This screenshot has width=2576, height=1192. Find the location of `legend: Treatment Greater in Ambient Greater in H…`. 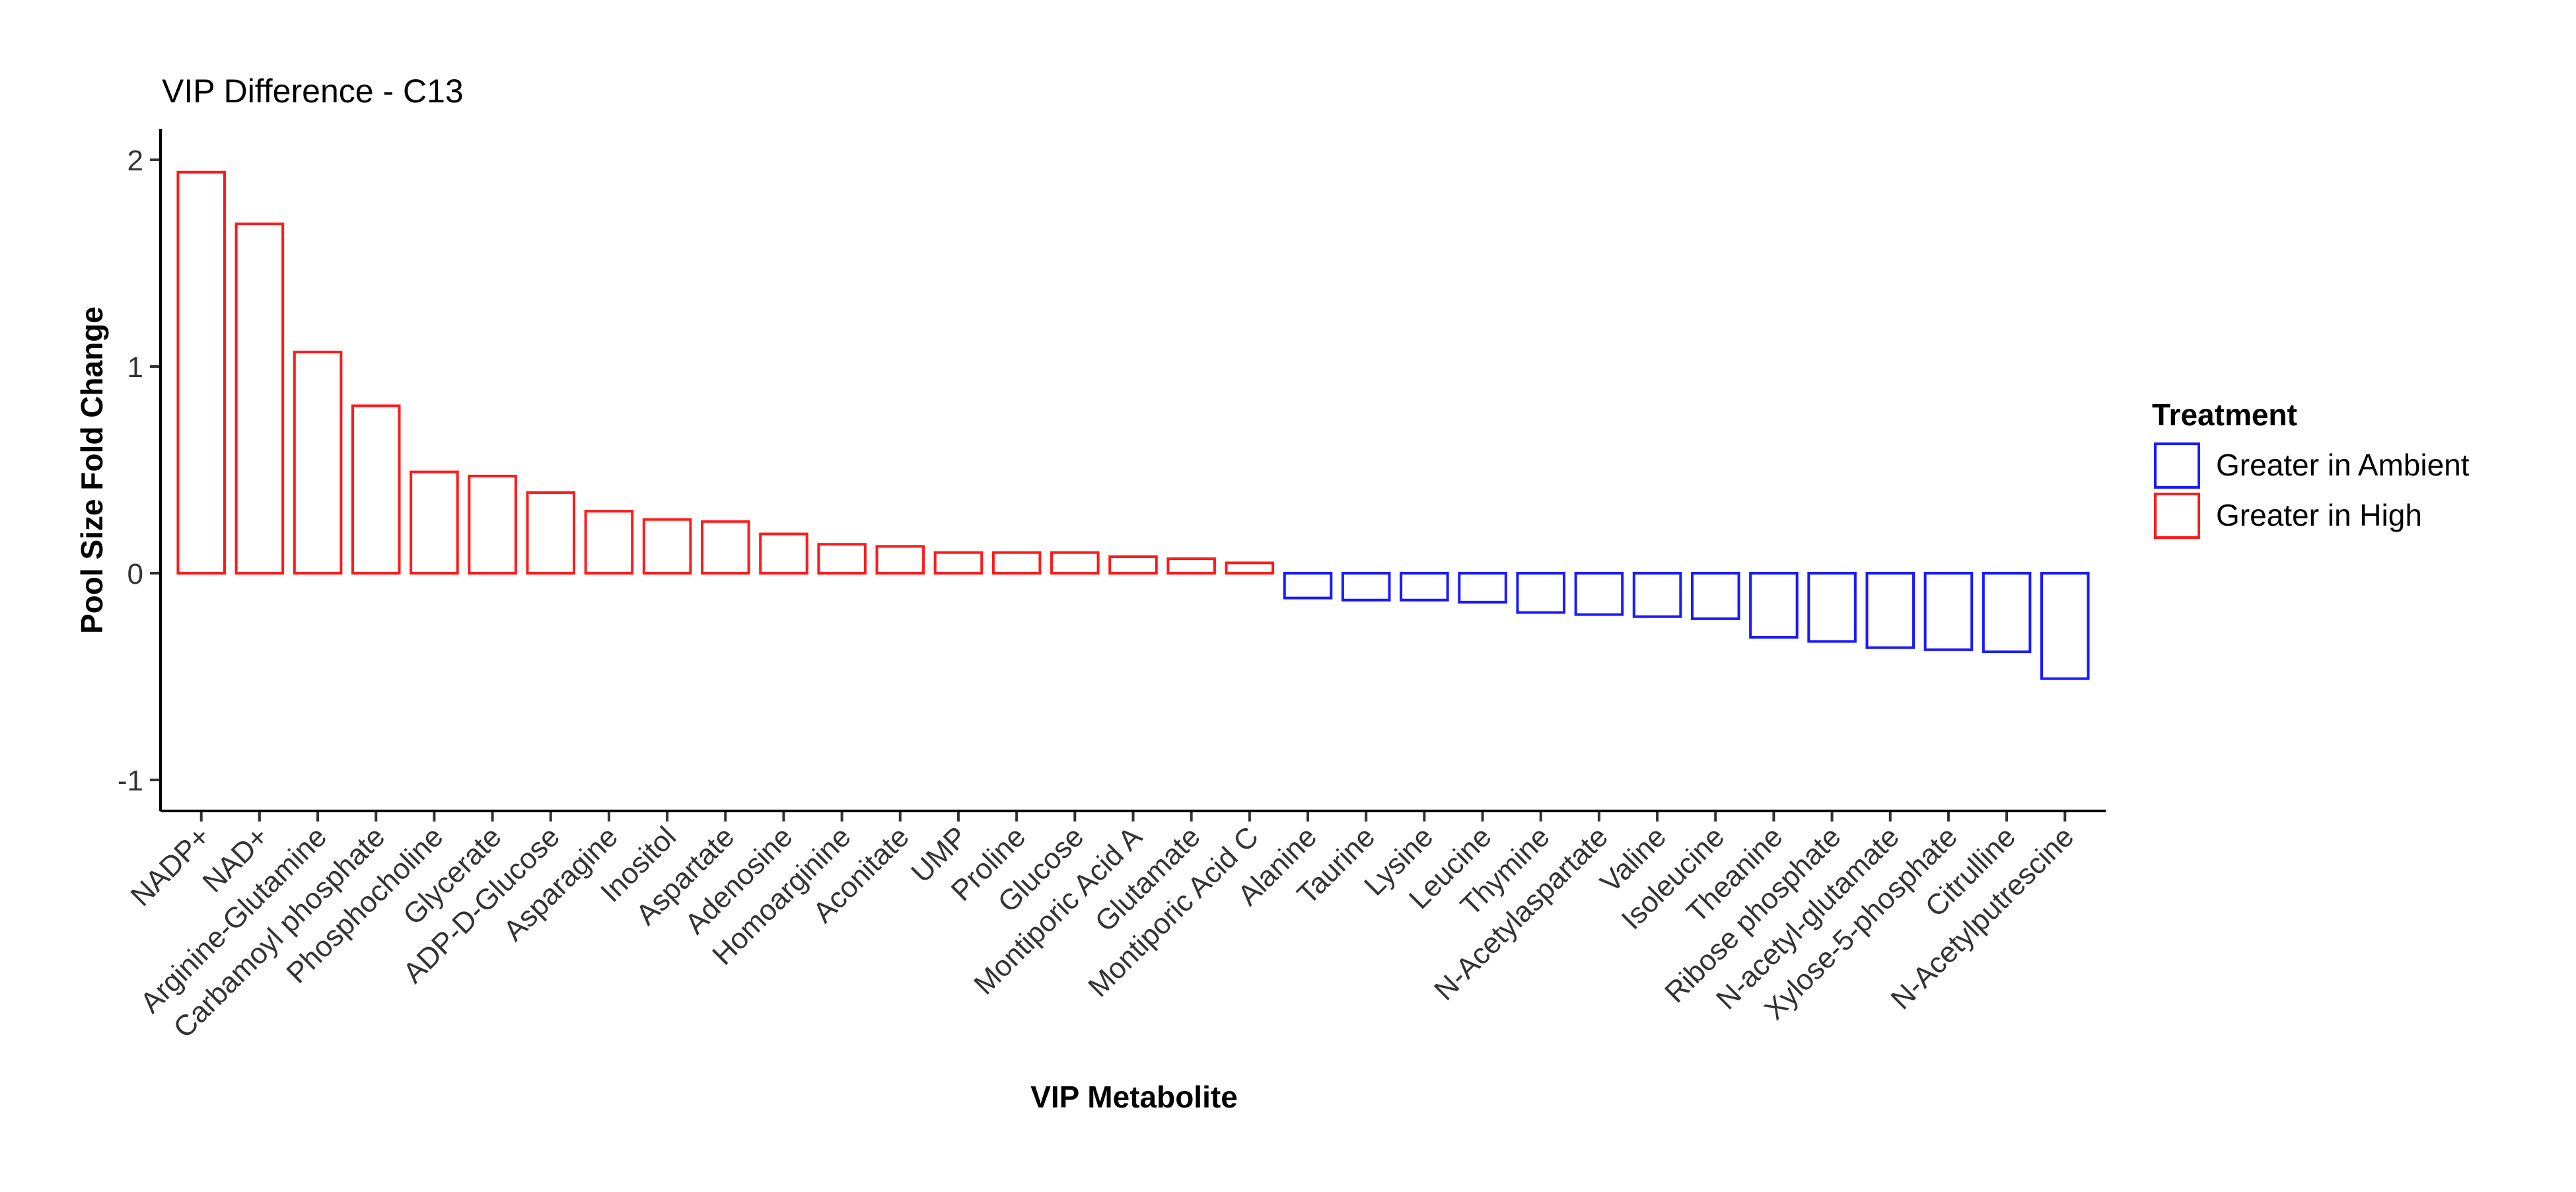

legend: Treatment Greater in Ambient Greater in H… is located at coordinates (2311, 468).